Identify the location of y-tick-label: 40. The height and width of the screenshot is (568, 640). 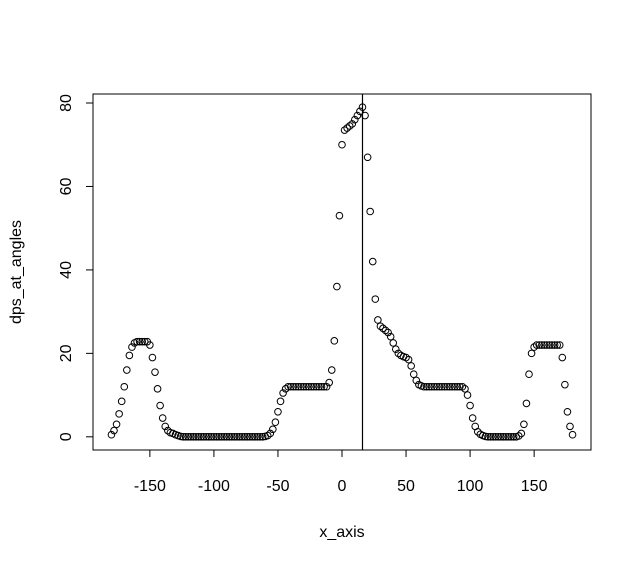
(66, 270).